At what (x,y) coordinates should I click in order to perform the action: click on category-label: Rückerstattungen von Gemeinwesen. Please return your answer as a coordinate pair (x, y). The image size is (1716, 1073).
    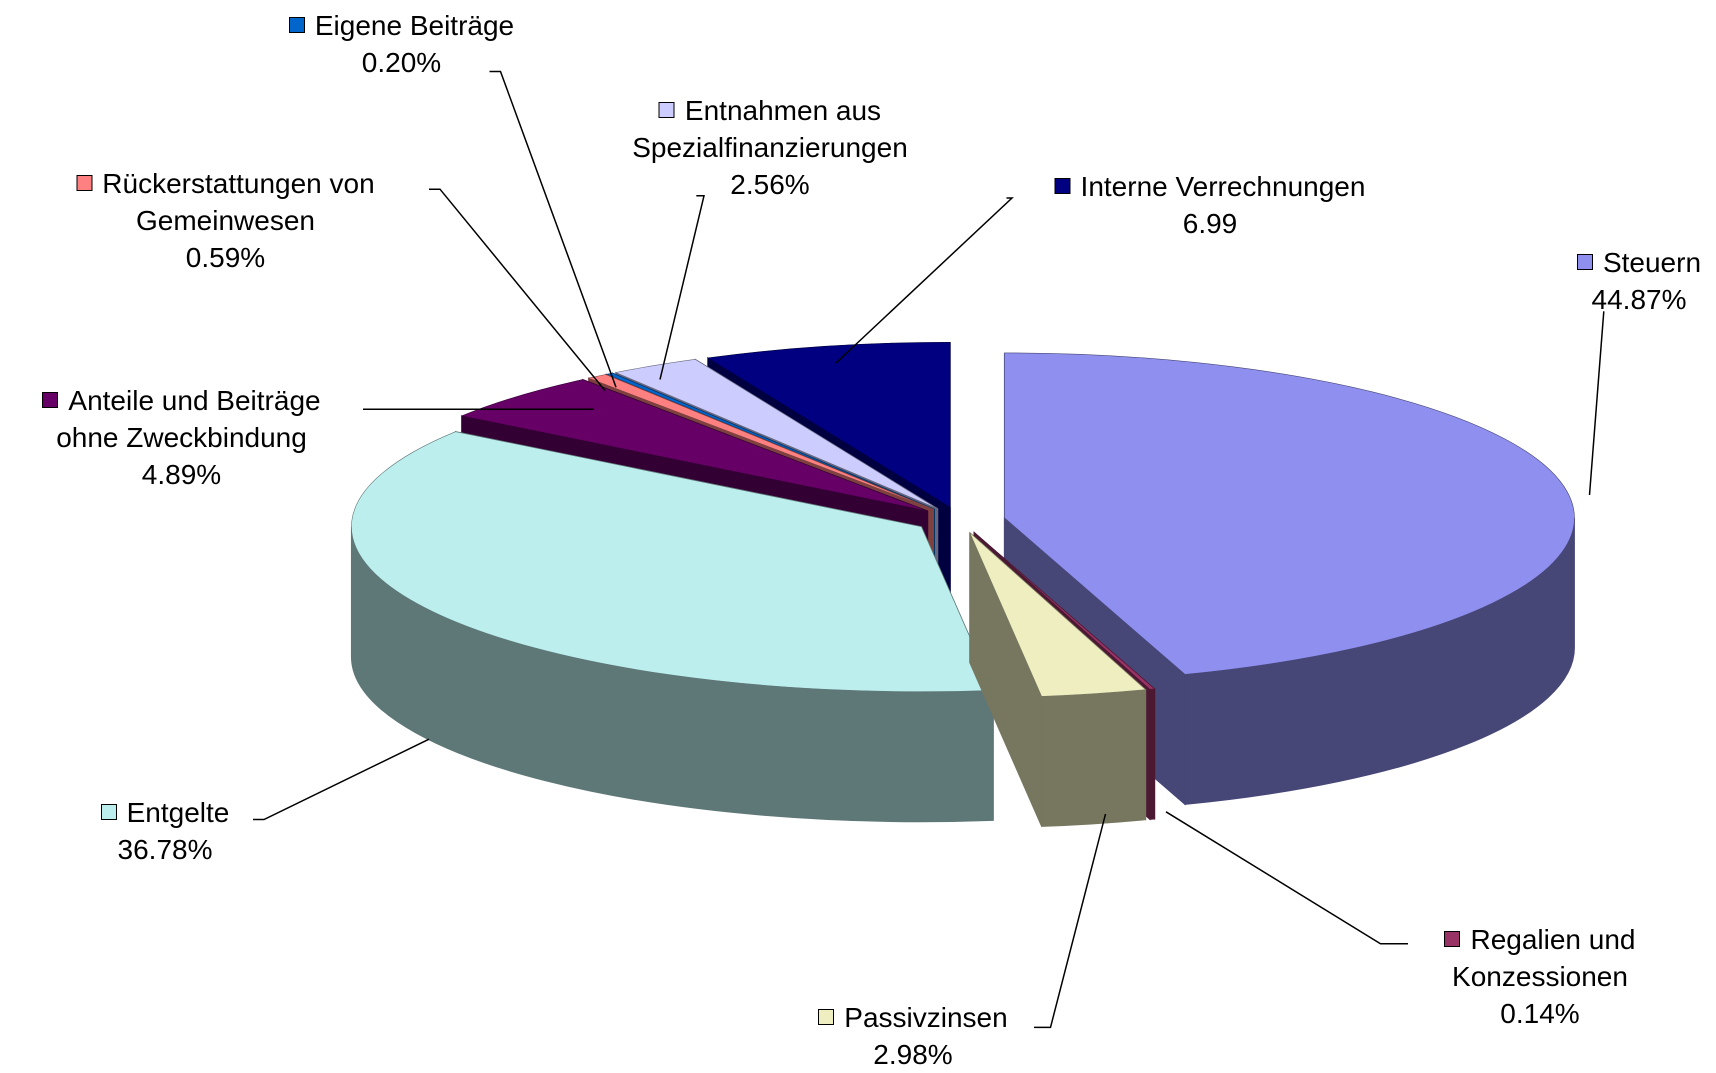
    Looking at the image, I should click on (238, 202).